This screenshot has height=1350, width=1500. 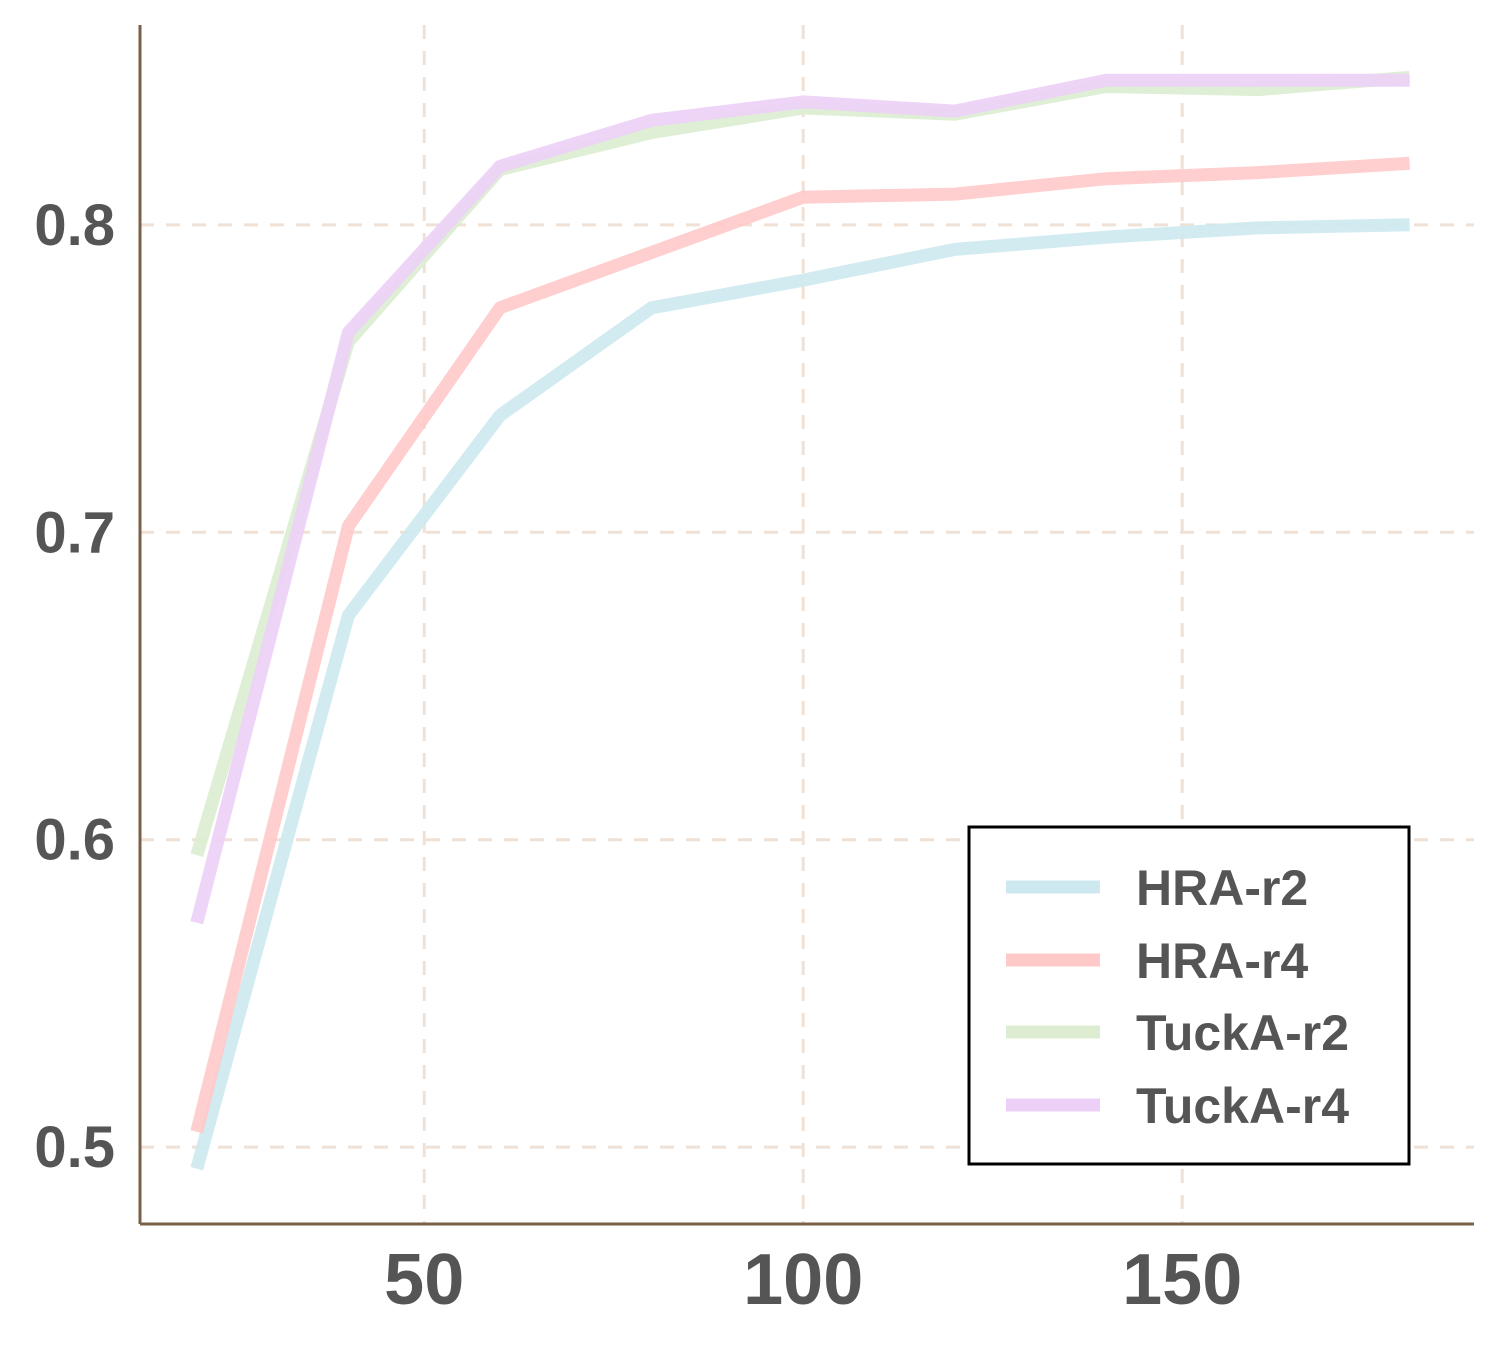 I want to click on legend-item-TuckA-r4: TuckA-r4, so click(x=1177, y=1106).